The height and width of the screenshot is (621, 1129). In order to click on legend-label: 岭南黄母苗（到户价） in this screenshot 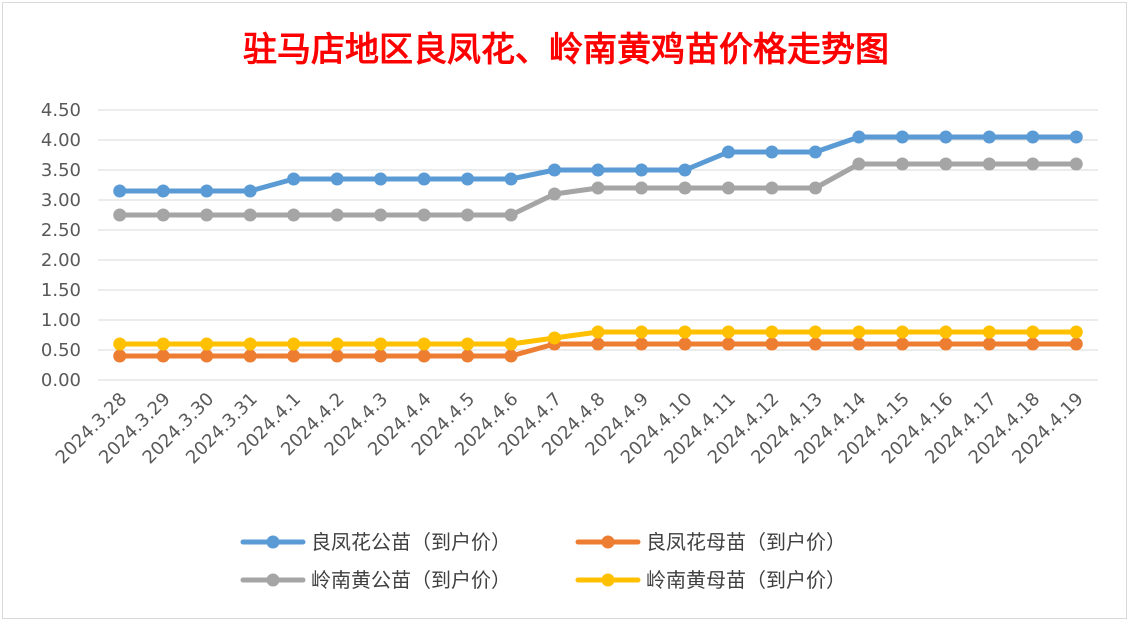, I will do `click(746, 580)`.